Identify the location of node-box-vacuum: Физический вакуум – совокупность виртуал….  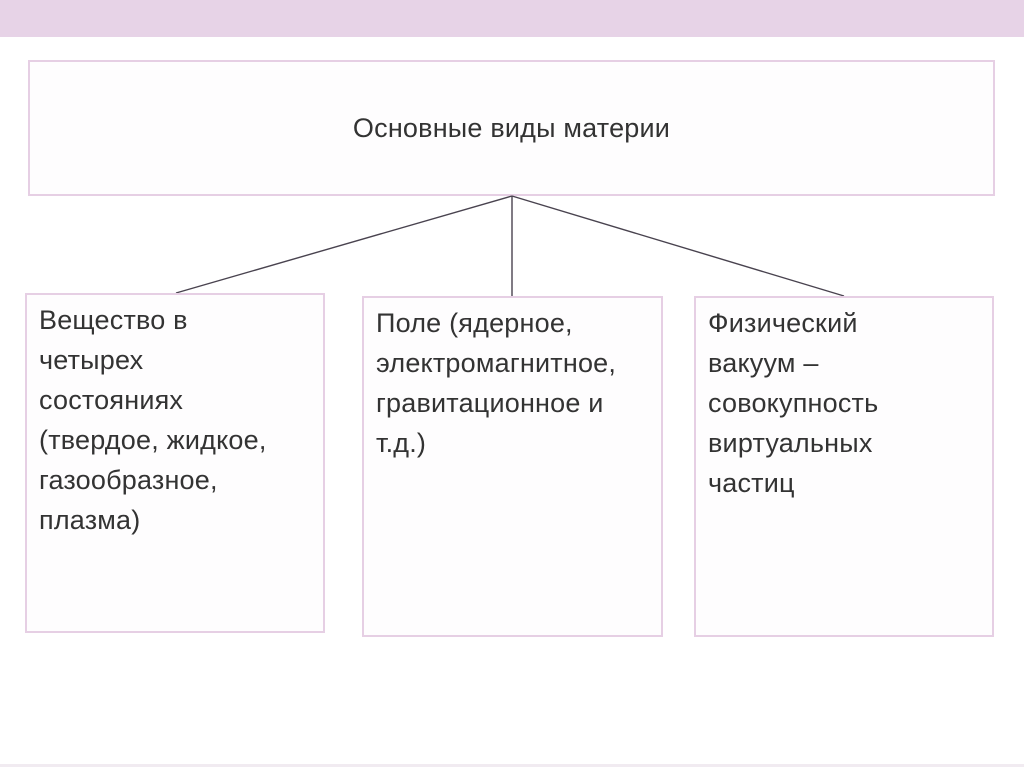
(844, 466).